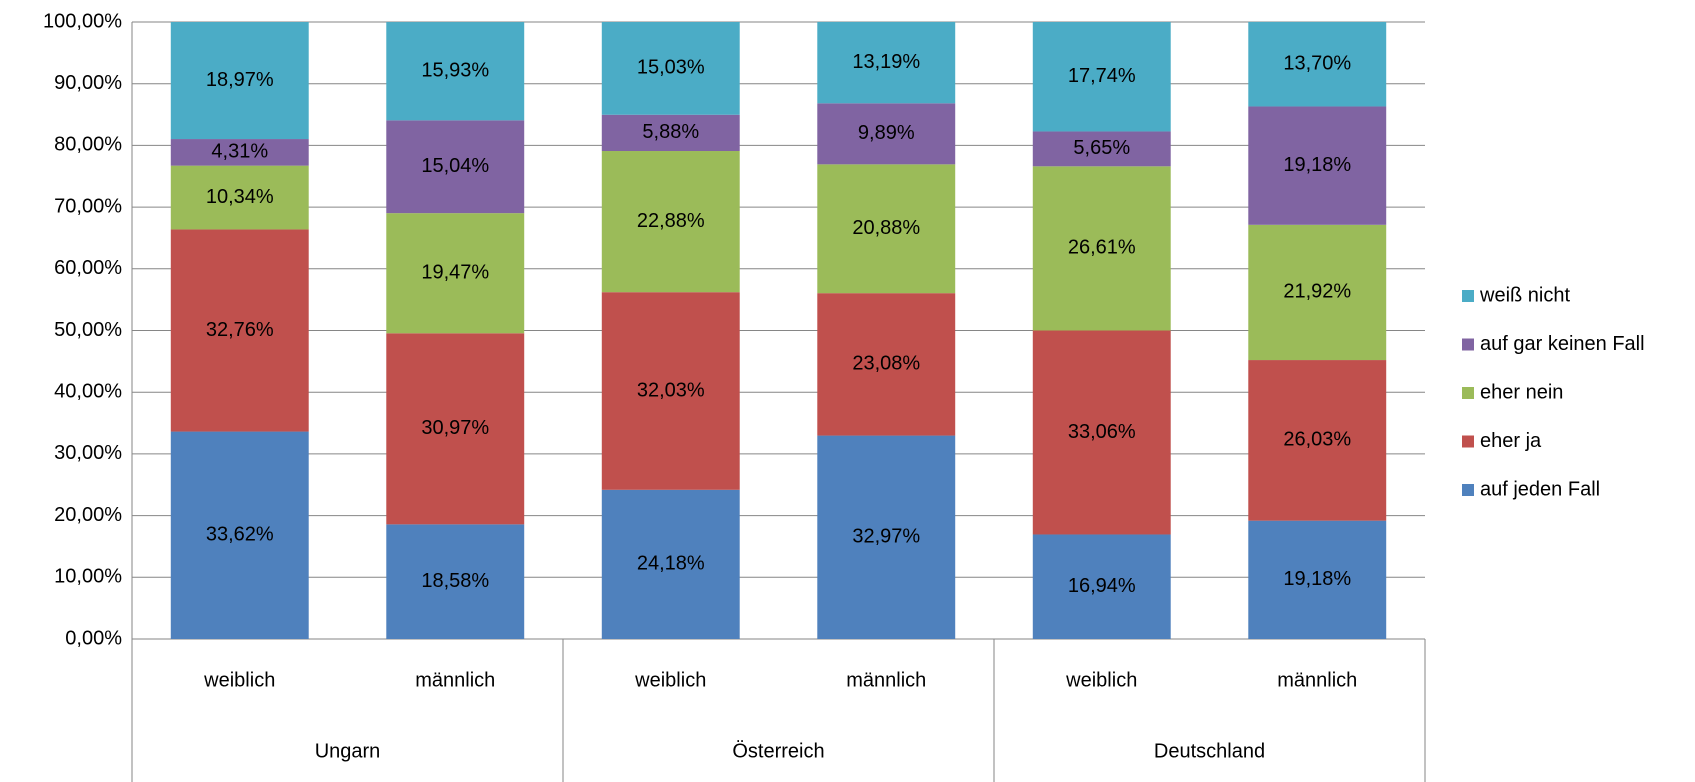 Image resolution: width=1695 pixels, height=782 pixels. I want to click on data-label: 5,88%, so click(670, 132).